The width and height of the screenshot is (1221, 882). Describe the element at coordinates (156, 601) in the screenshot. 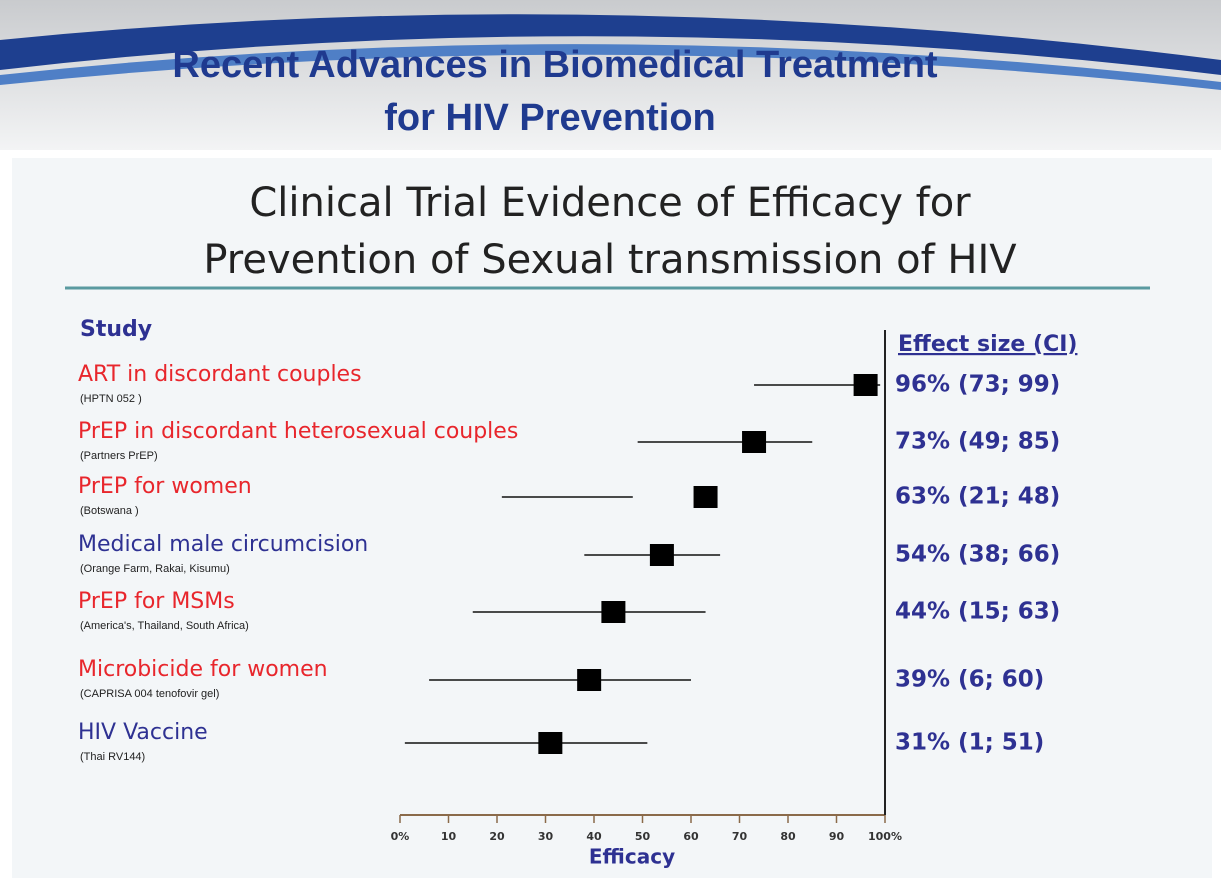

I see `study-name: PrEP for MSMs` at that location.